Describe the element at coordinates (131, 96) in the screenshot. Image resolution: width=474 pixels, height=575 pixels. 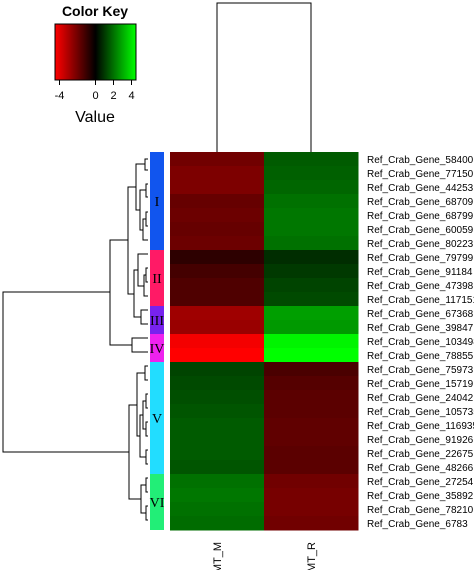
I see `color-key-tick-label: 4` at that location.